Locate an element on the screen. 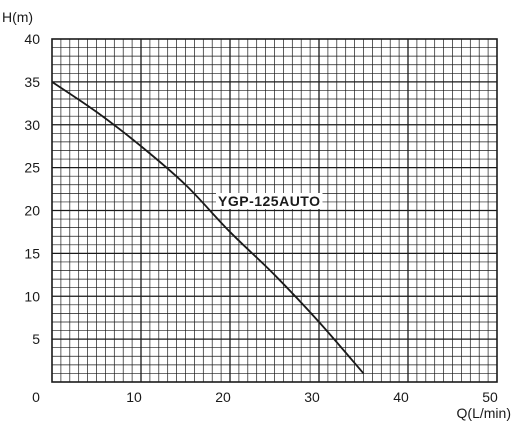  y-tick-label: 40 is located at coordinates (32, 39).